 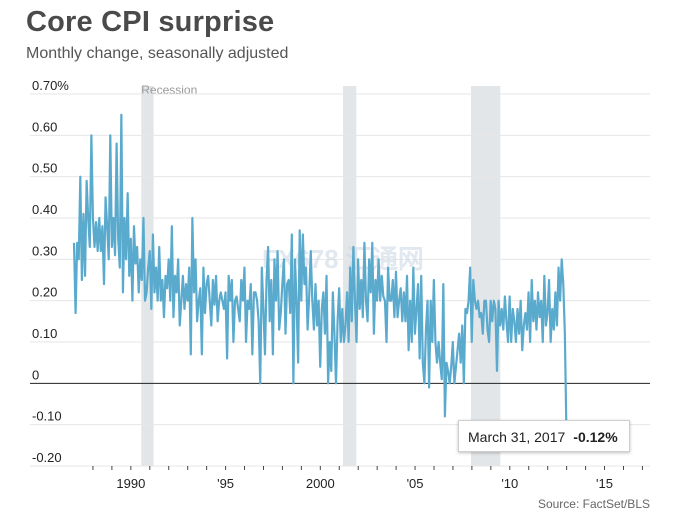 What do you see at coordinates (169, 90) in the screenshot?
I see `recession-label: Recession` at bounding box center [169, 90].